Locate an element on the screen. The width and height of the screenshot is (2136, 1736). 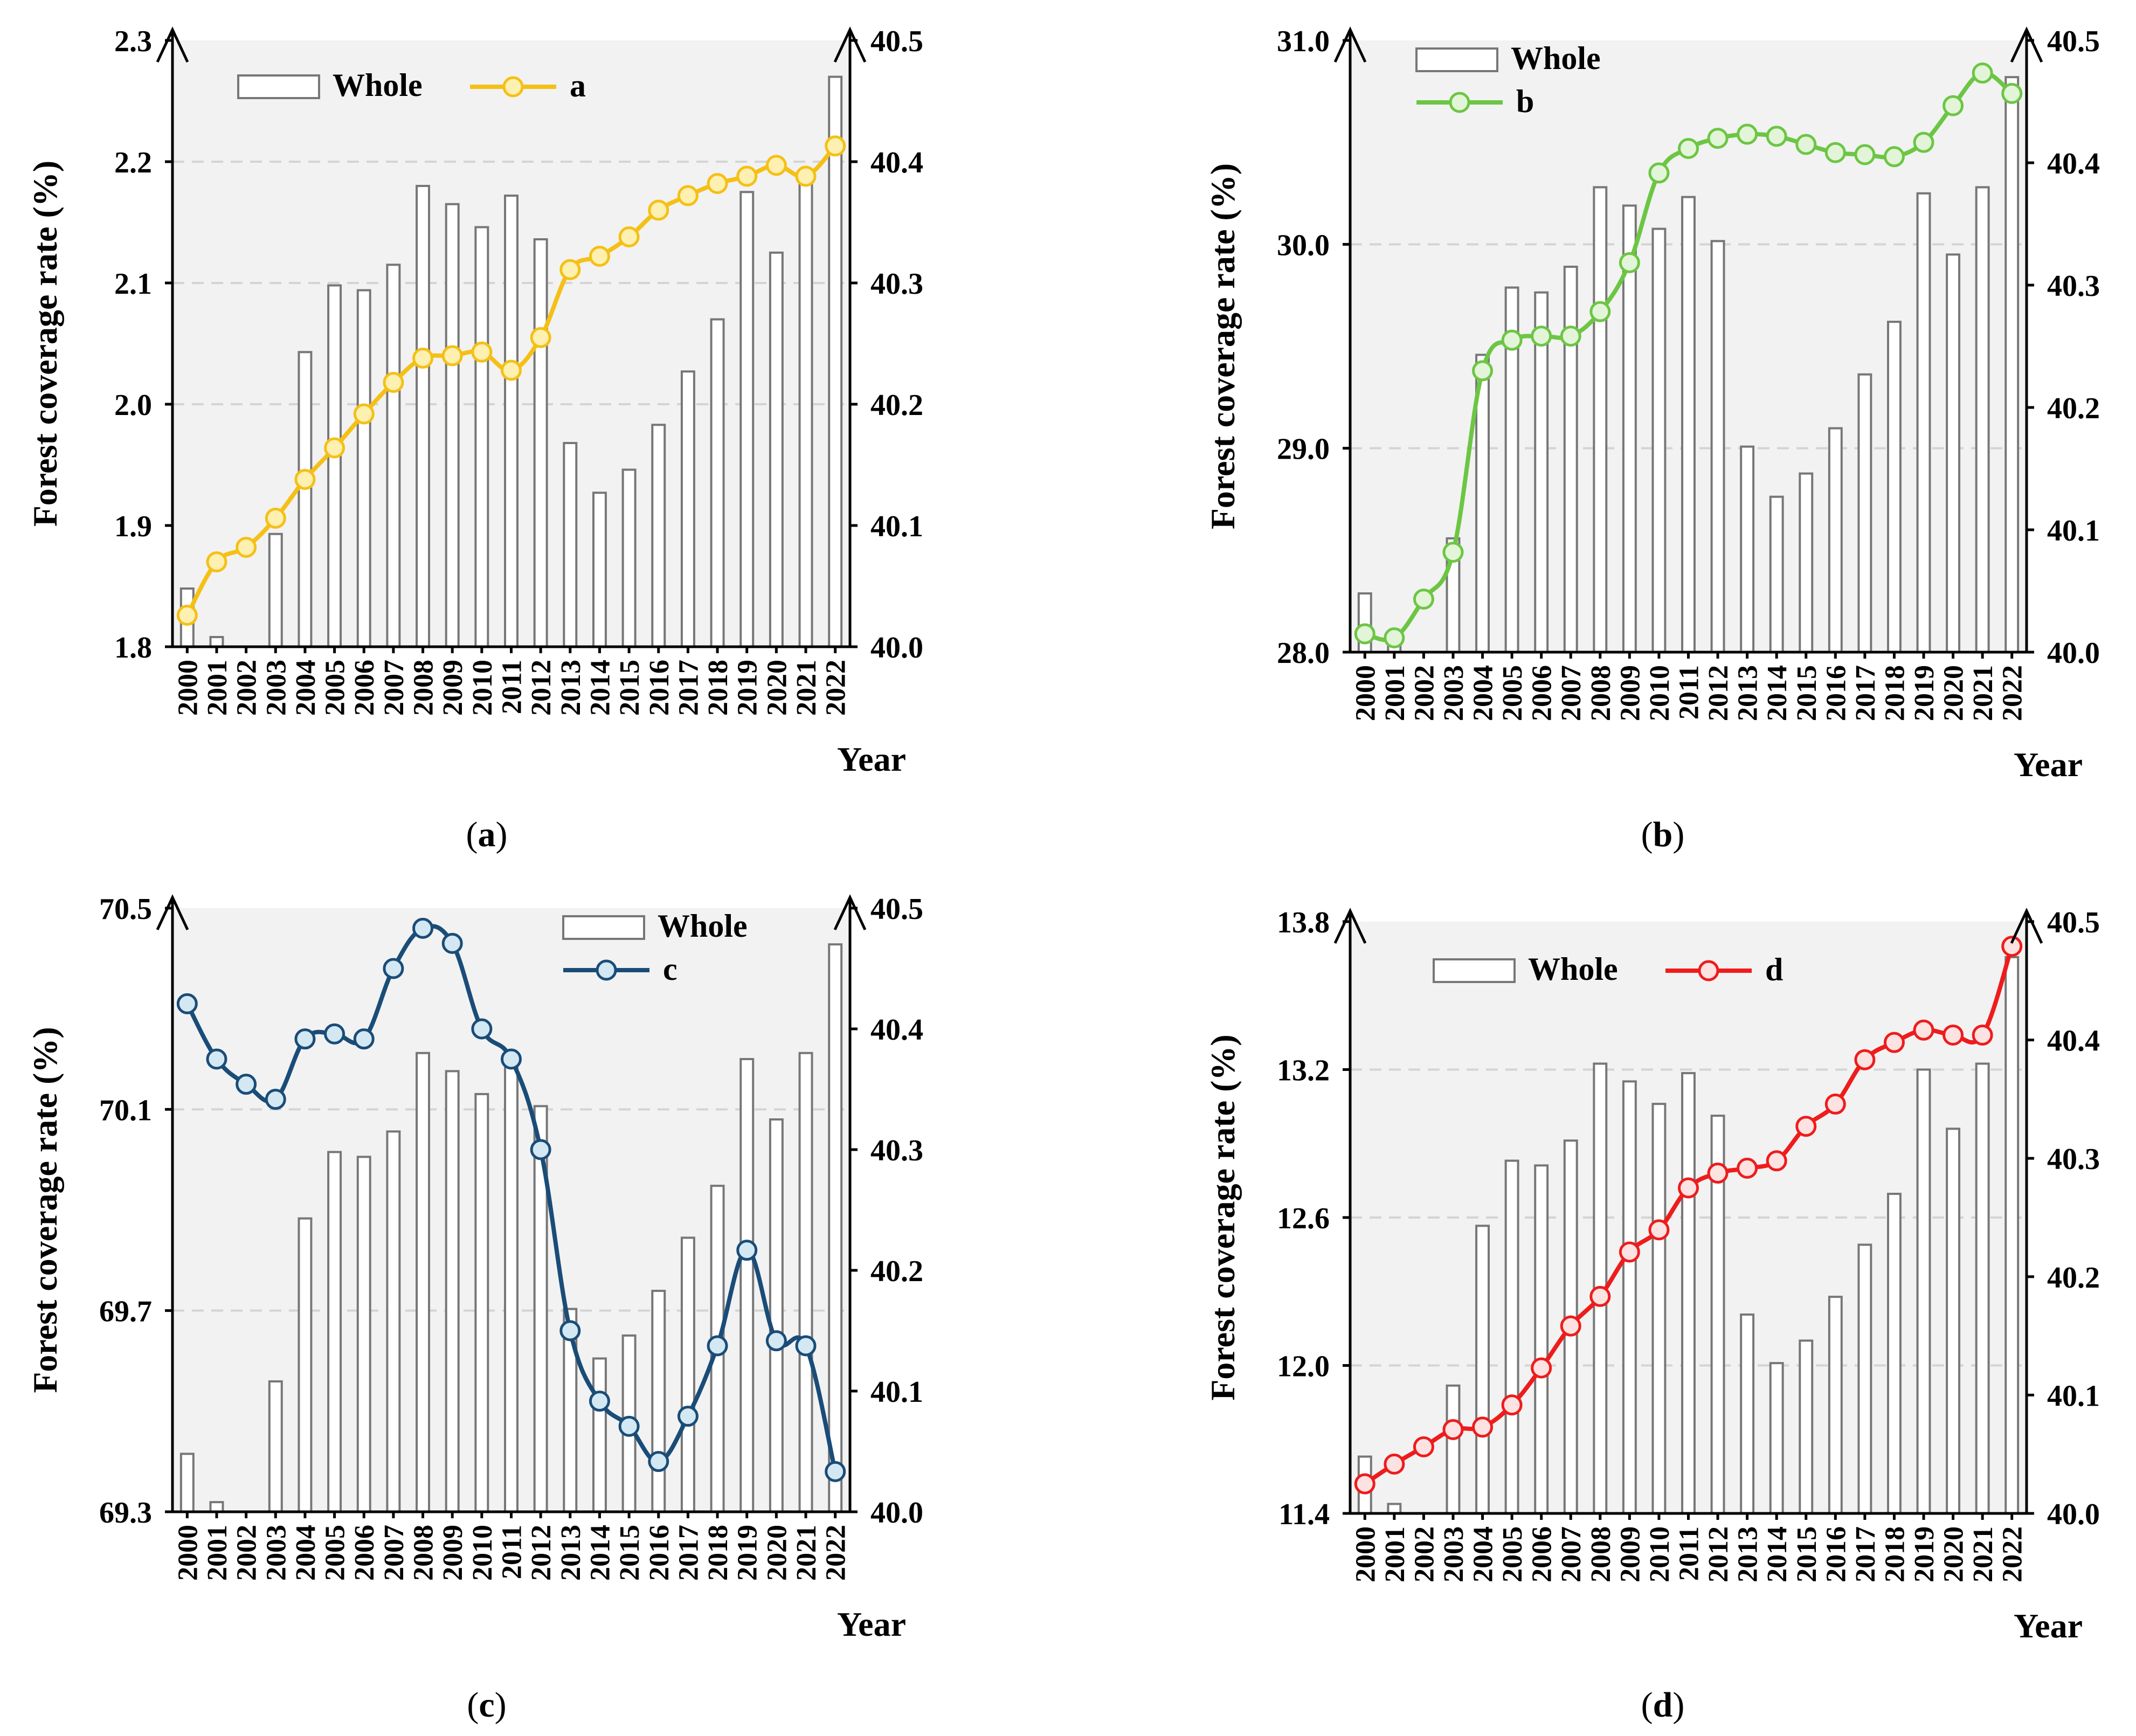
point-c-2008 is located at coordinates (423, 928).